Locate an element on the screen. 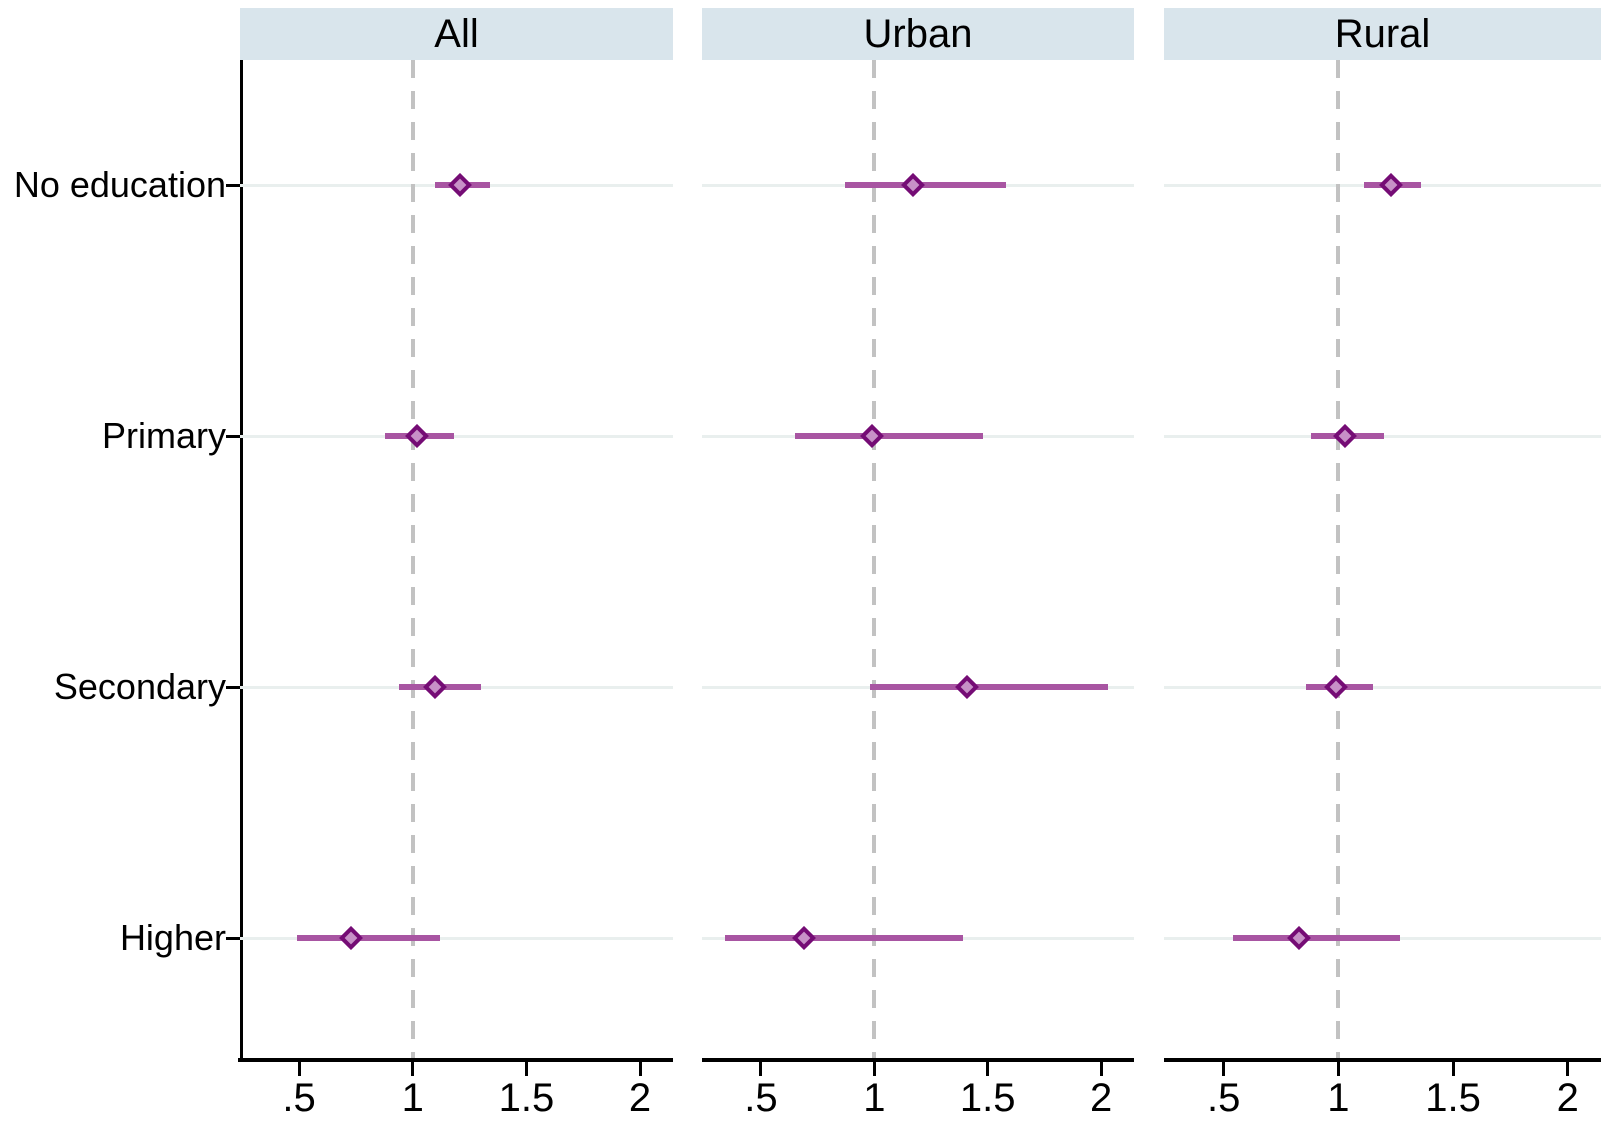  panel-header: Urban is located at coordinates (918, 34).